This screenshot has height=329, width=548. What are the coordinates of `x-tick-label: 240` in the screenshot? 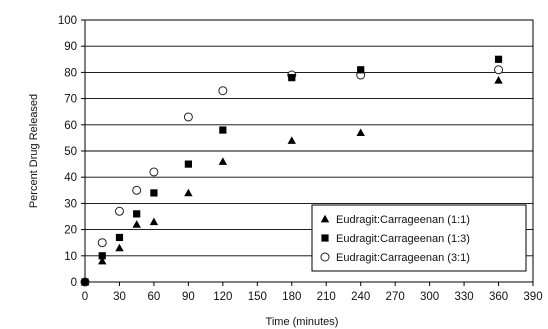 It's located at (360, 297).